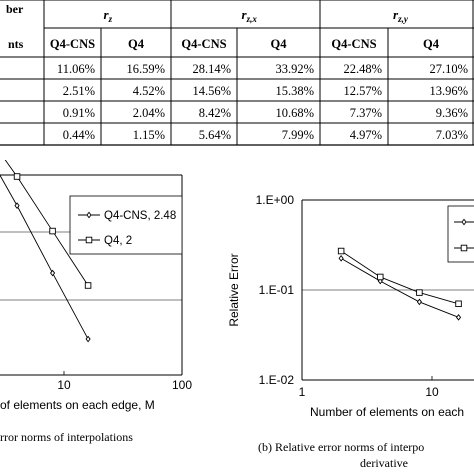 This screenshot has height=474, width=474. Describe the element at coordinates (294, 91) in the screenshot. I see `table-cell: 15.38%` at that location.